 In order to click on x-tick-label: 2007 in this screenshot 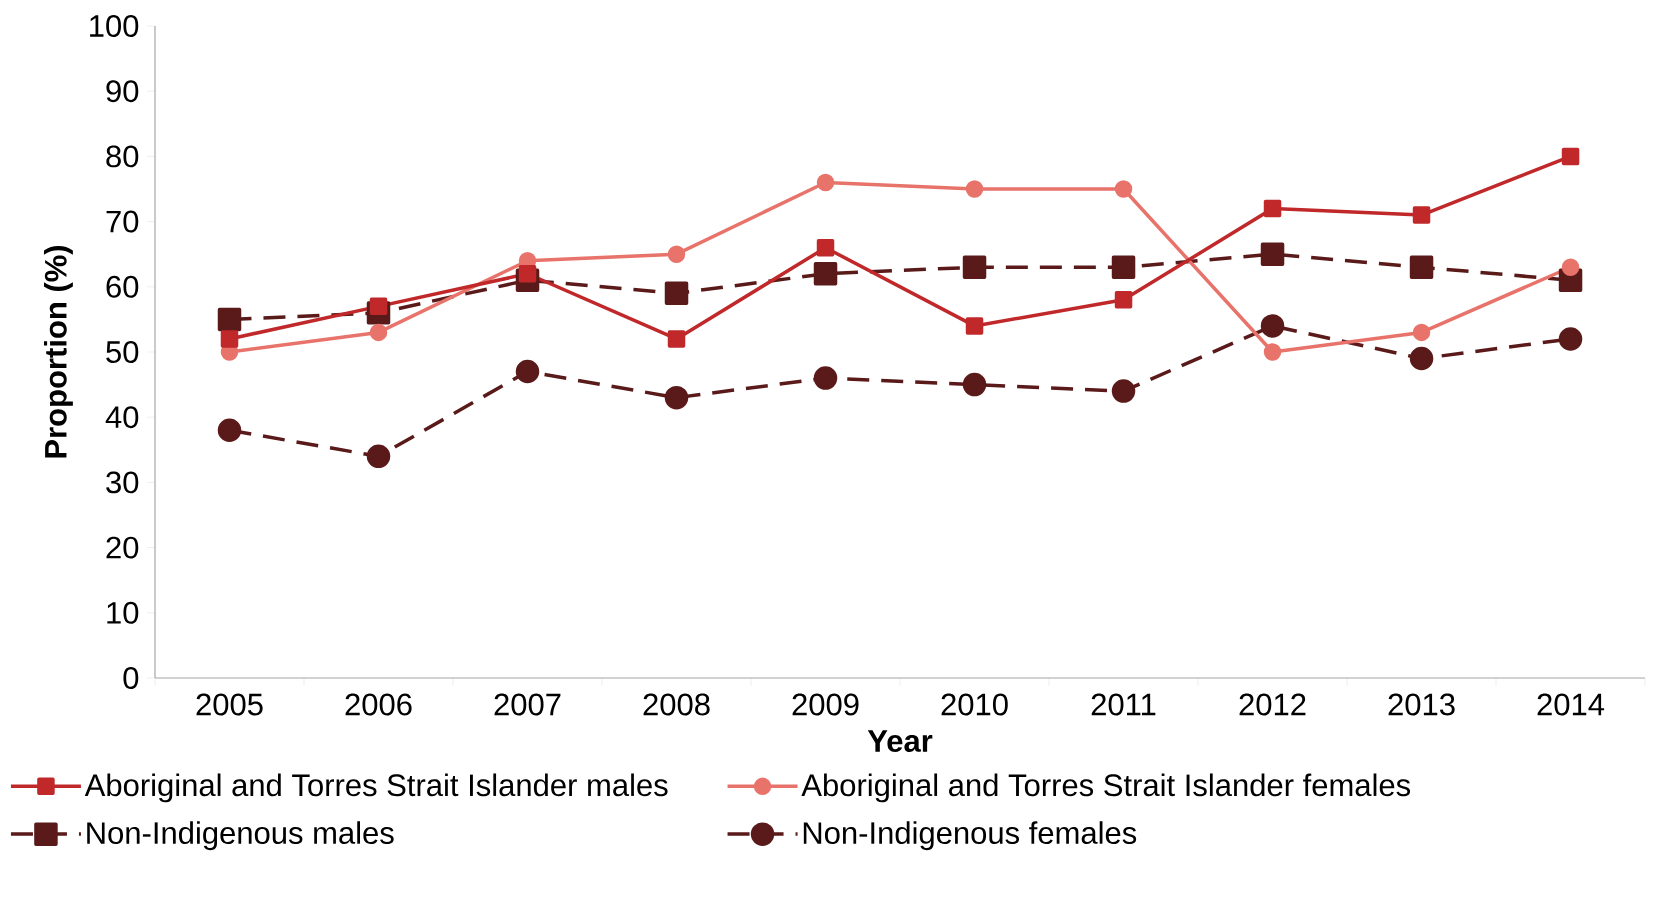, I will do `click(527, 704)`.